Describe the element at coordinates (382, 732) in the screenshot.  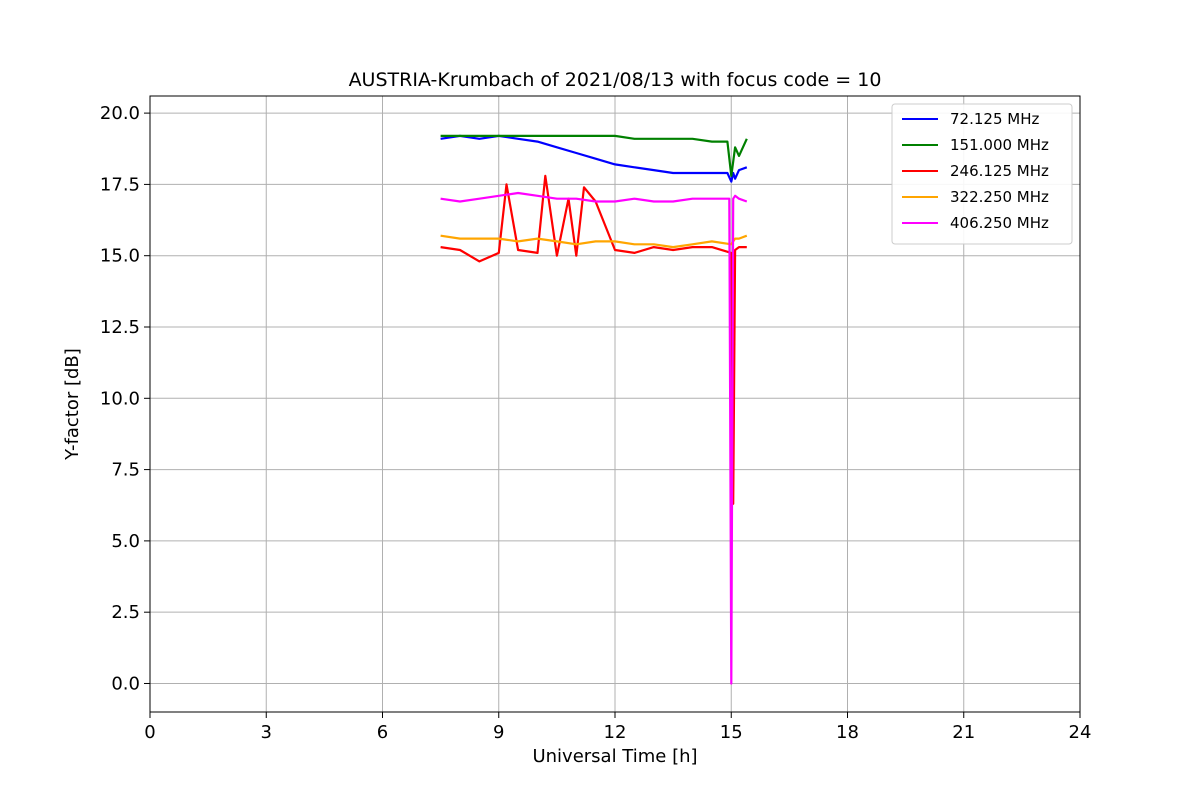
I see `x-tick-label: 6` at that location.